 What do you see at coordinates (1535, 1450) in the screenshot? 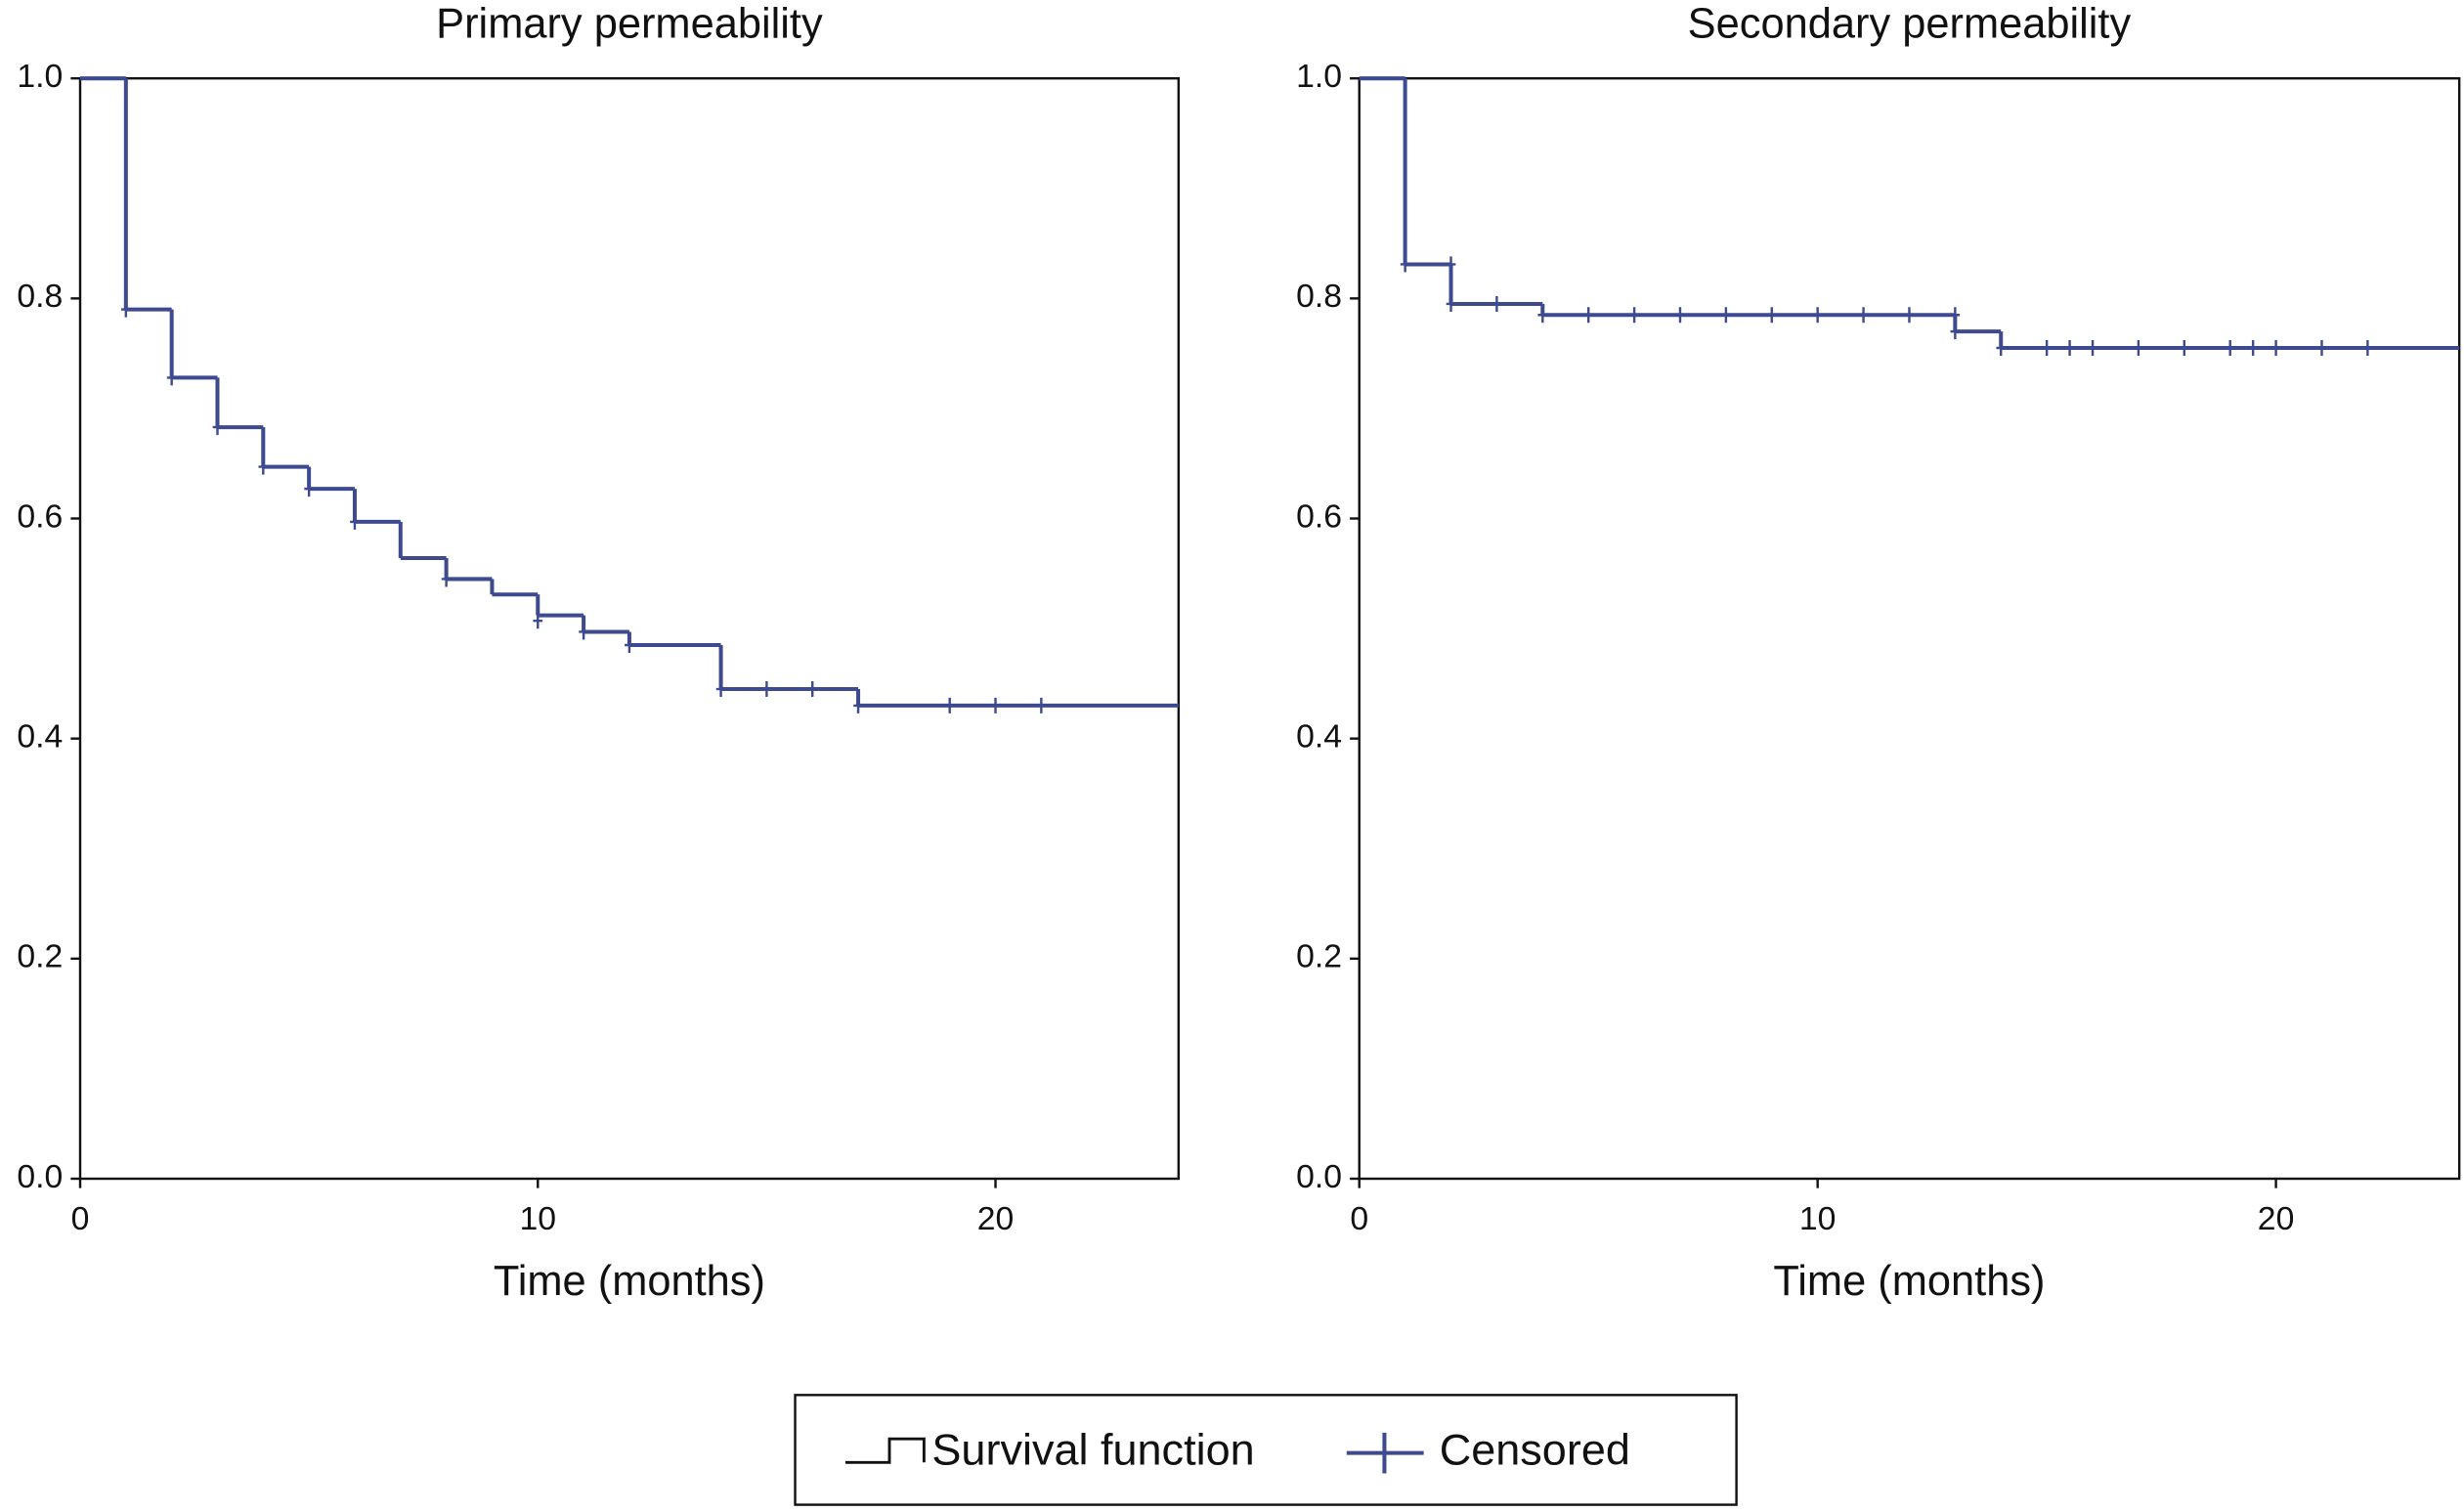
I see `legend-label: Censored` at bounding box center [1535, 1450].